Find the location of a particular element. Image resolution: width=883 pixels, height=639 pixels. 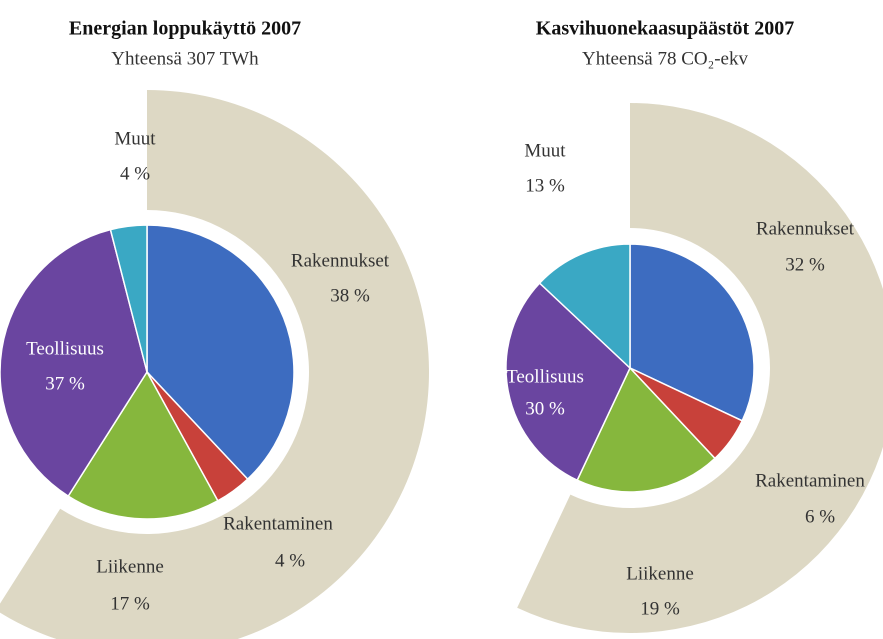

value-label: 38 % is located at coordinates (350, 295).